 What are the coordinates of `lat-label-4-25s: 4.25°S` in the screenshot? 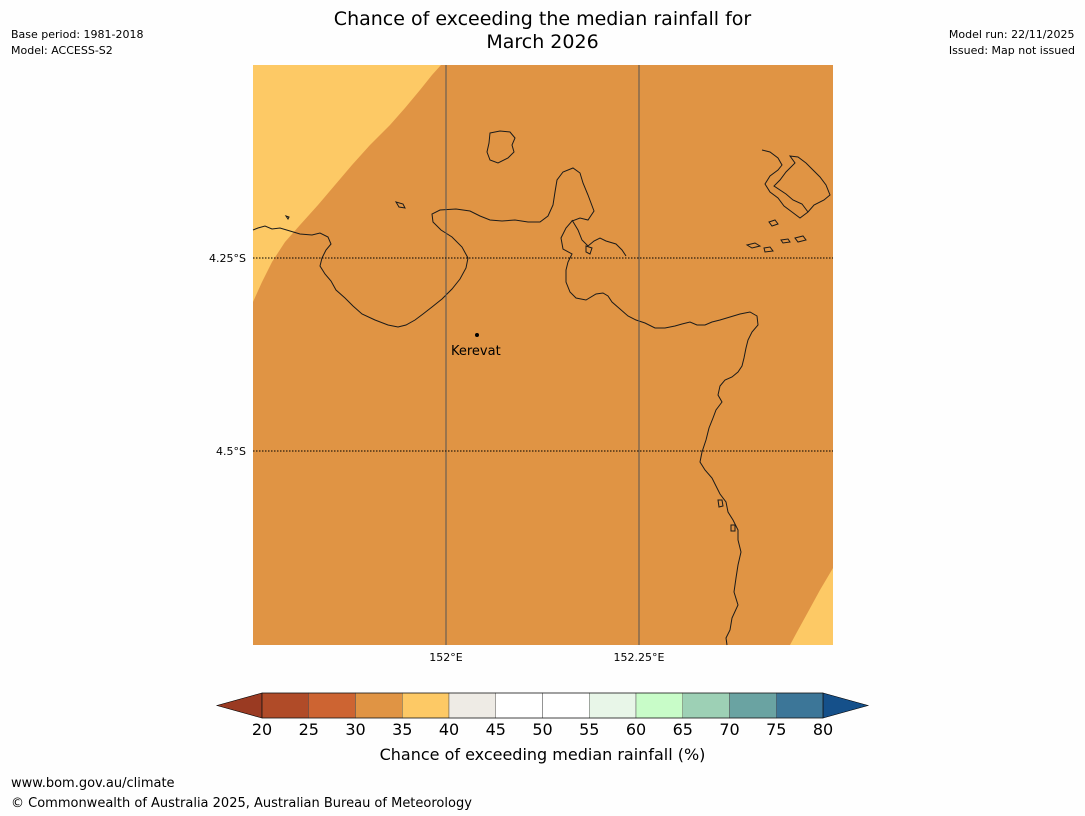 It's located at (227, 258).